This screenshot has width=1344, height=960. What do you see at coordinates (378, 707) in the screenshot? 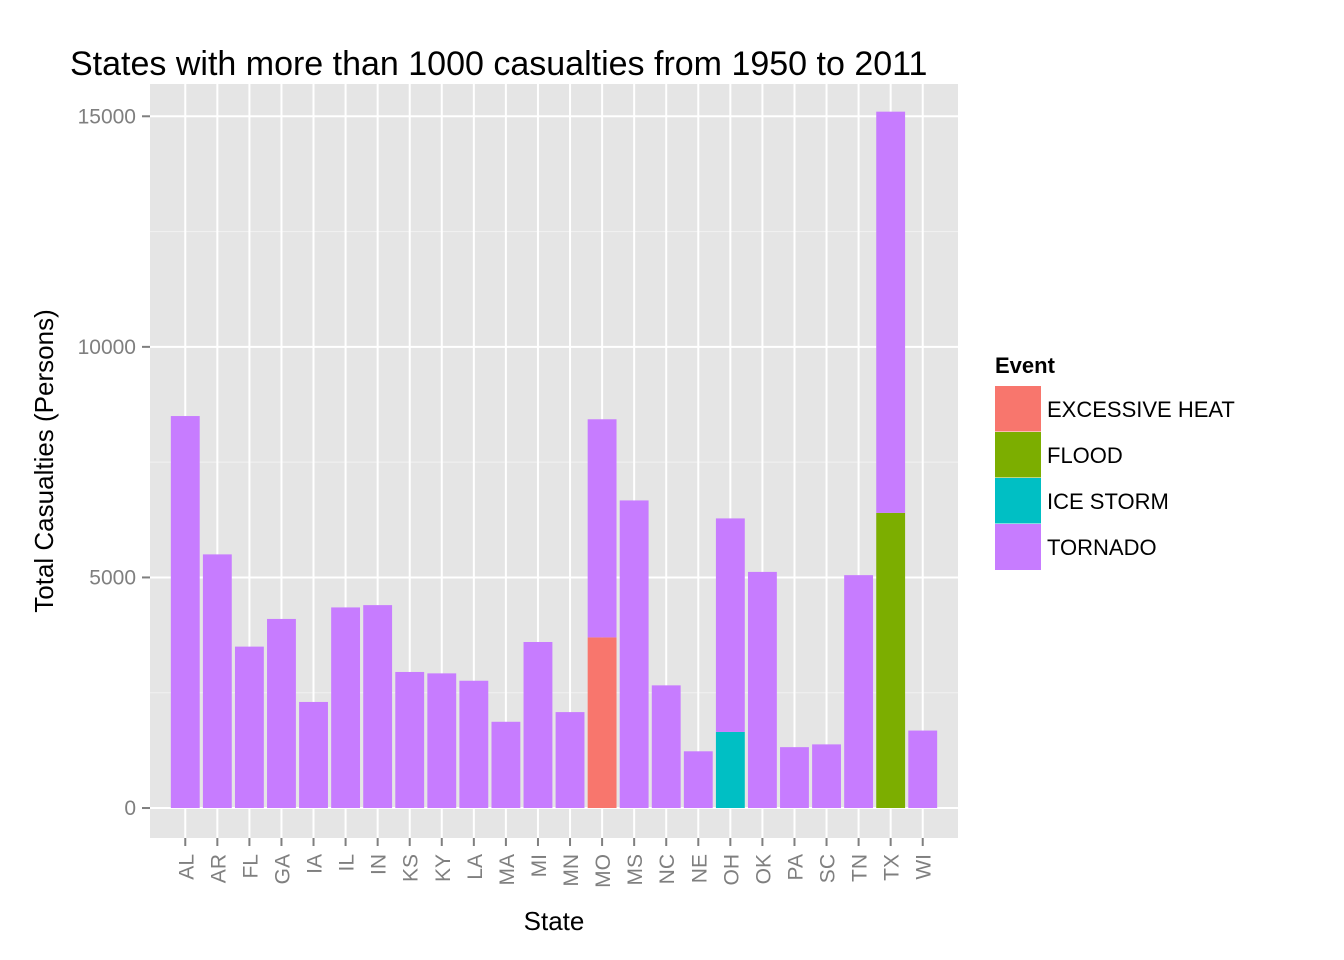
I see `bar-in-tornado` at bounding box center [378, 707].